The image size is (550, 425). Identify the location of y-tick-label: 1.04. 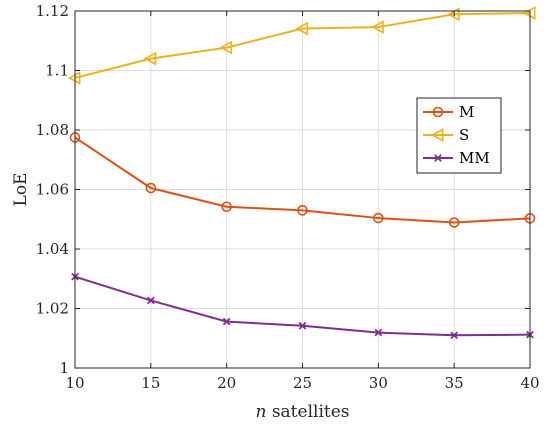
(52, 249).